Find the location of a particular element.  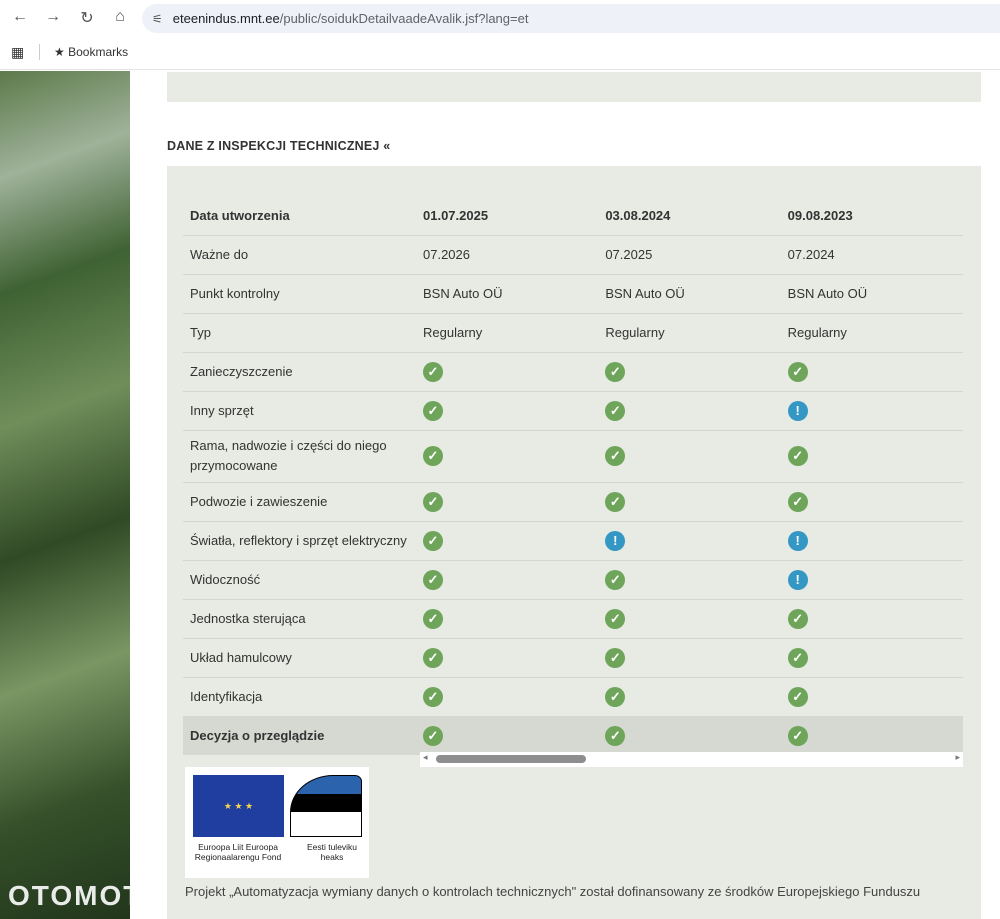

bookmarks-bar: ▦ ★ Bookmarks is located at coordinates (500, 53).